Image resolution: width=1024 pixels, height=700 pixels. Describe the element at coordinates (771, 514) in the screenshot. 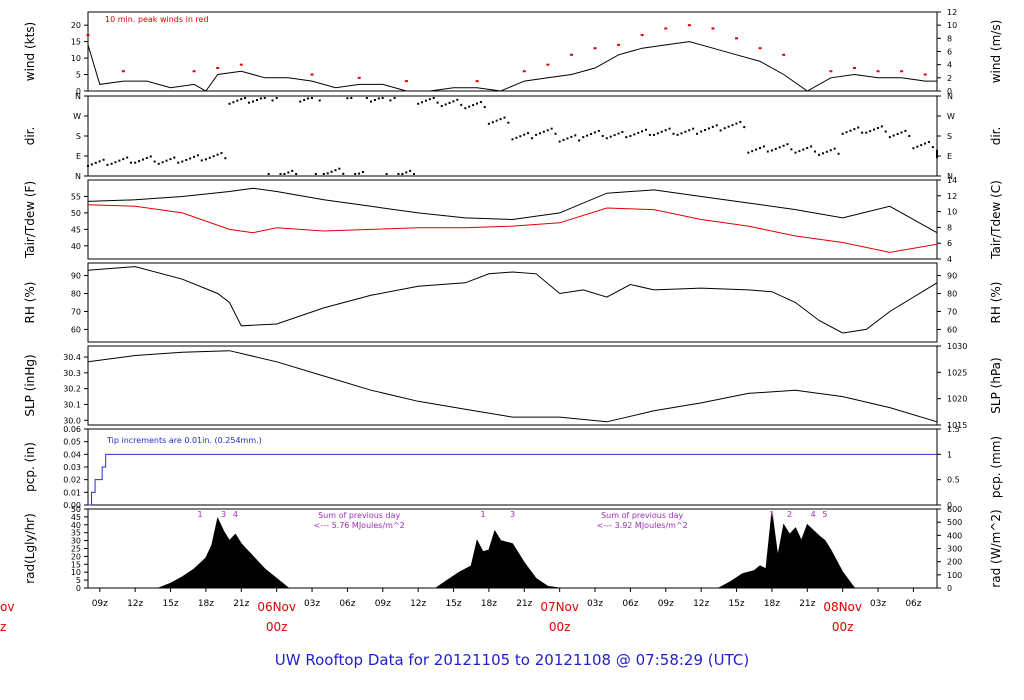

I see `sun-marker-label: 1` at that location.